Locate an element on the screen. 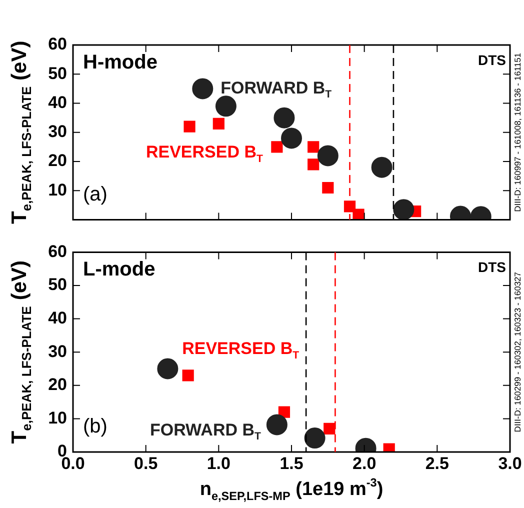 The height and width of the screenshot is (508, 524). annotation: (b) is located at coordinates (95, 427).